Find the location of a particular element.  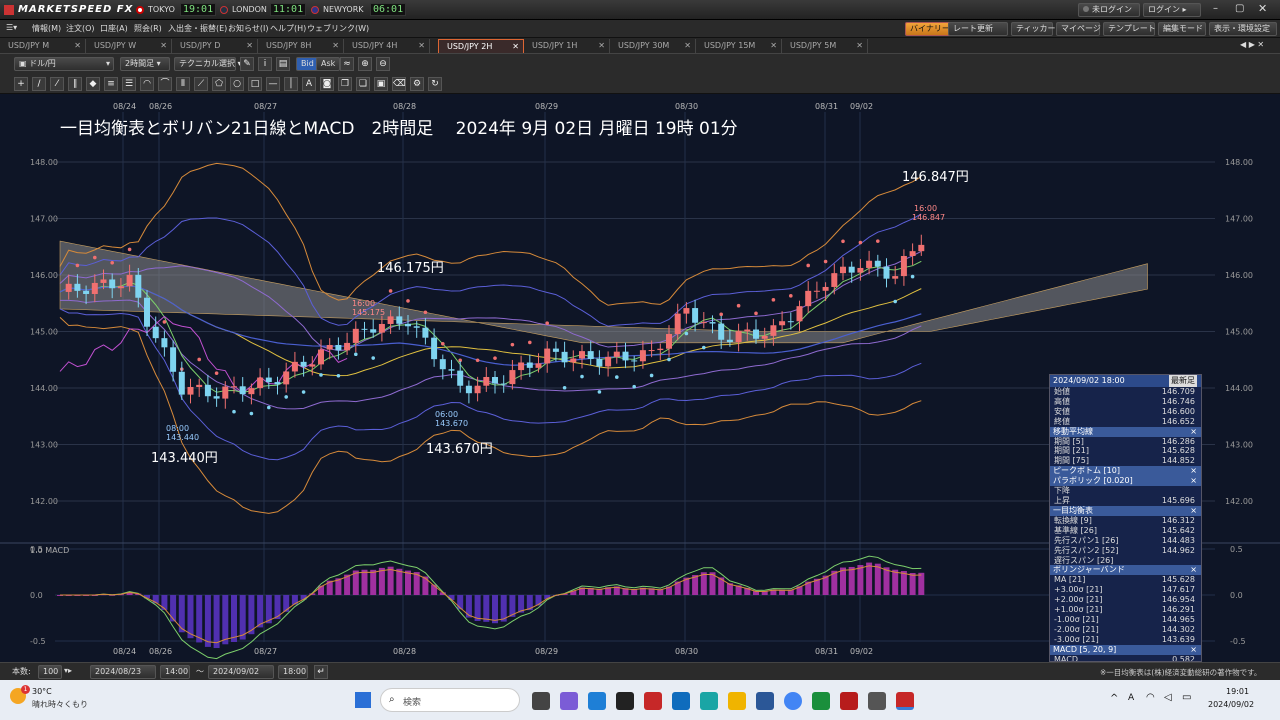

tab-usdjpy-1h: USD/JPY 1H ✕ is located at coordinates (567, 46).